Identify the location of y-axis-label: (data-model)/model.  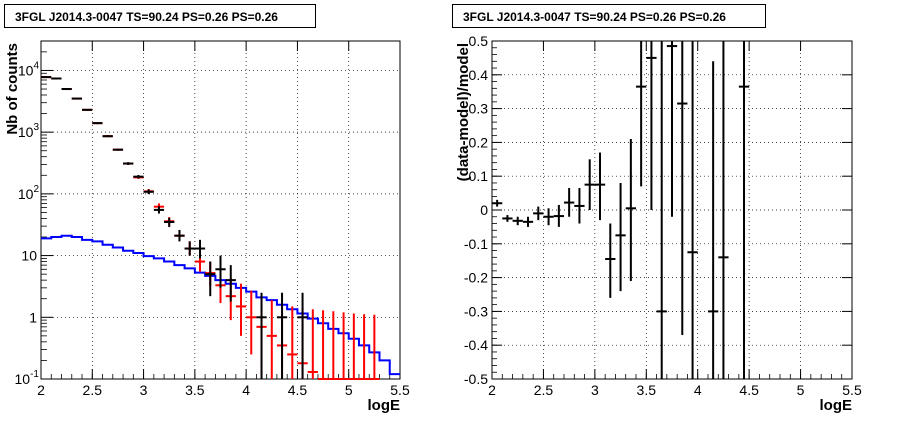
(463, 112).